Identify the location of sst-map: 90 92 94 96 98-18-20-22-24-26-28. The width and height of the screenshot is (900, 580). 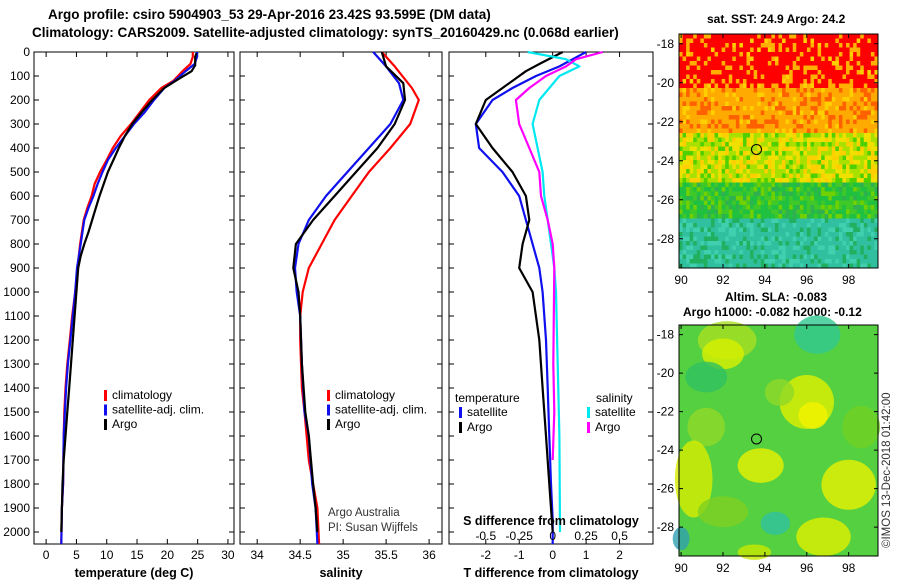
(768, 160).